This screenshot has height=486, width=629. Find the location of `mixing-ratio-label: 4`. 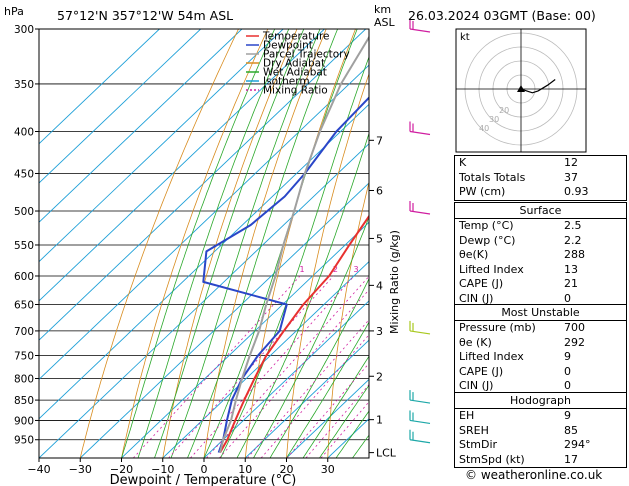

mixing-ratio-label: 4 is located at coordinates (371, 269).